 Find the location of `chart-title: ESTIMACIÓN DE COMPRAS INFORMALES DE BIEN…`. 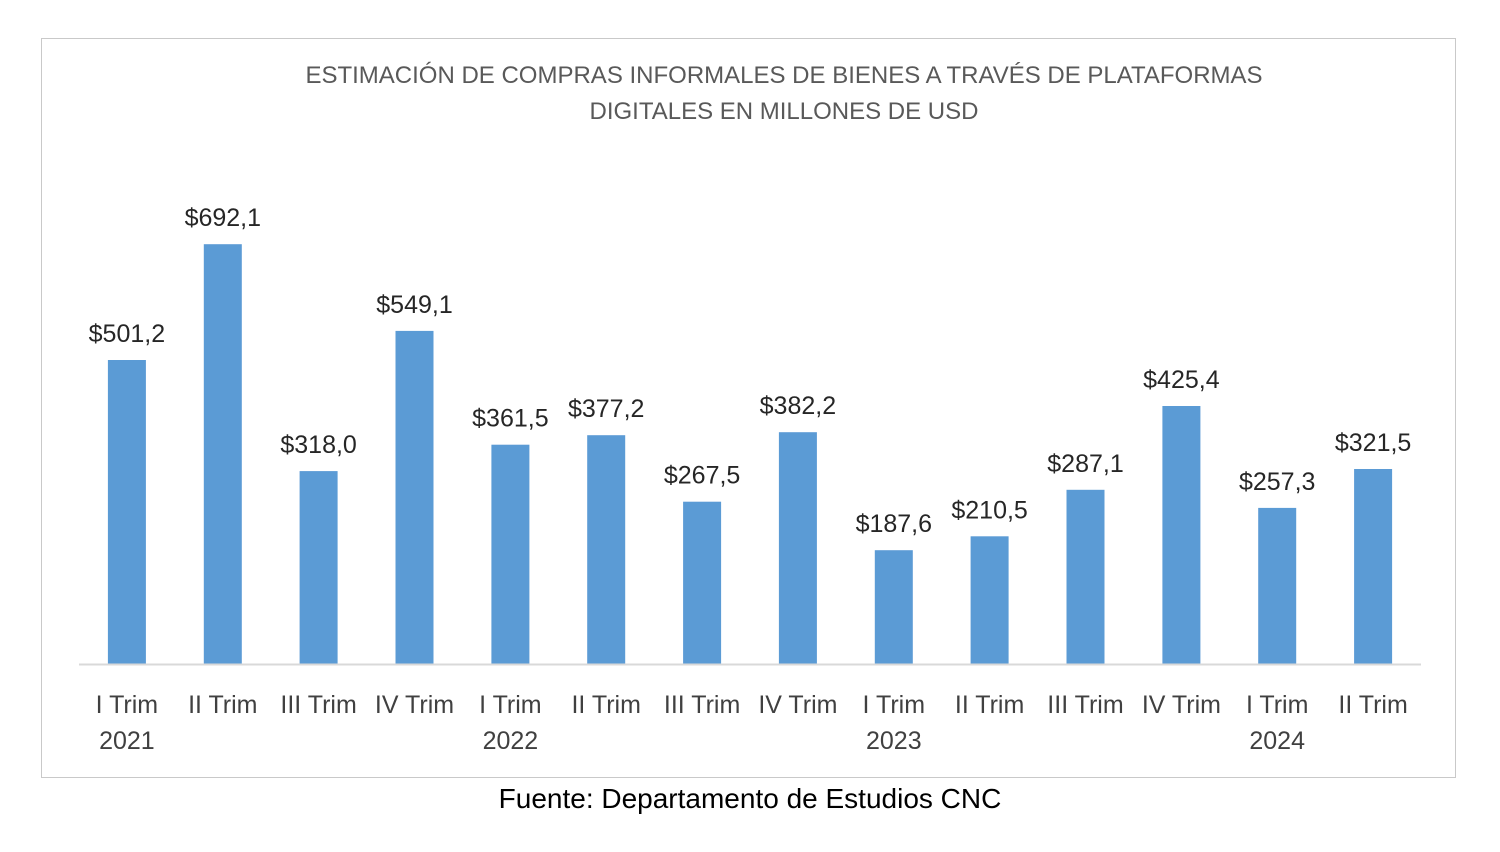

chart-title: ESTIMACIÓN DE COMPRAS INFORMALES DE BIEN… is located at coordinates (783, 93).